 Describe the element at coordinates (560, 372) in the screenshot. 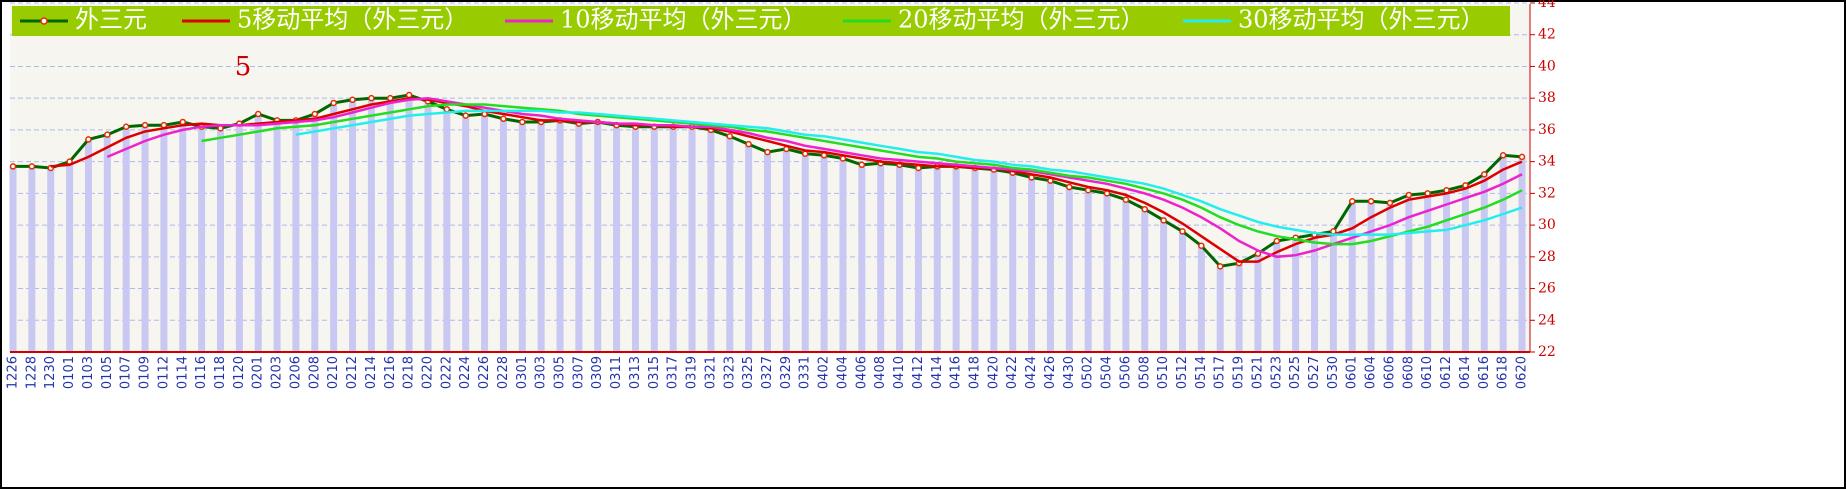

I see `x-tick-label: 0305` at that location.